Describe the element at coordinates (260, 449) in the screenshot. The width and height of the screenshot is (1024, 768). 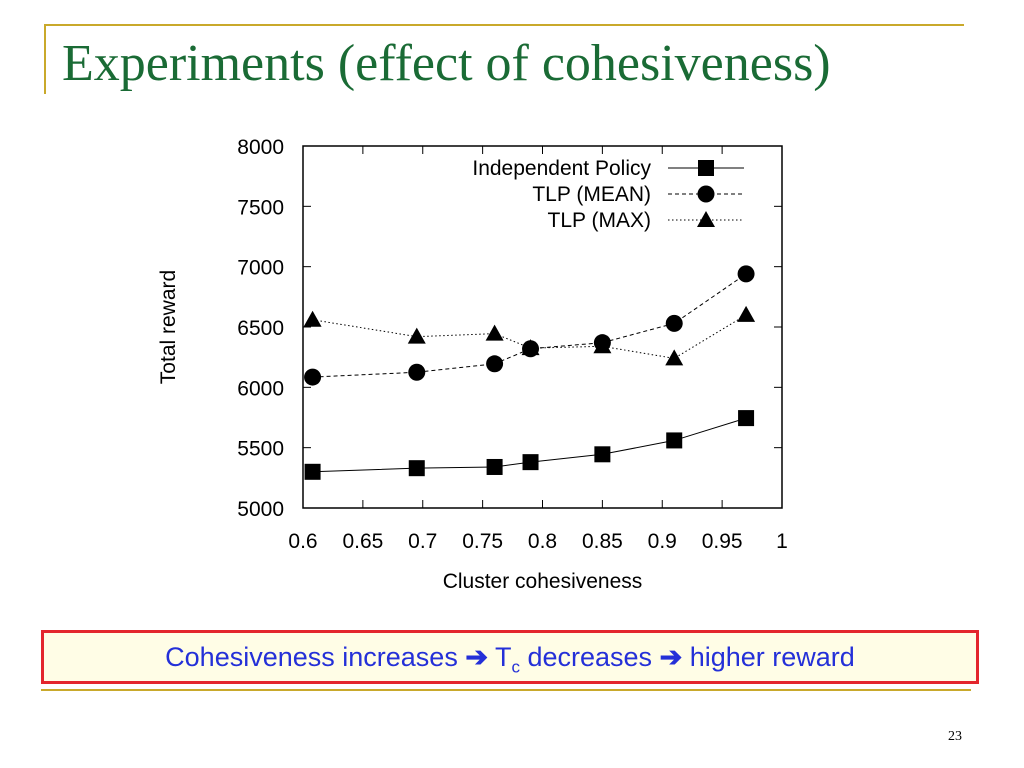
I see `y-tick-label: 5500` at that location.